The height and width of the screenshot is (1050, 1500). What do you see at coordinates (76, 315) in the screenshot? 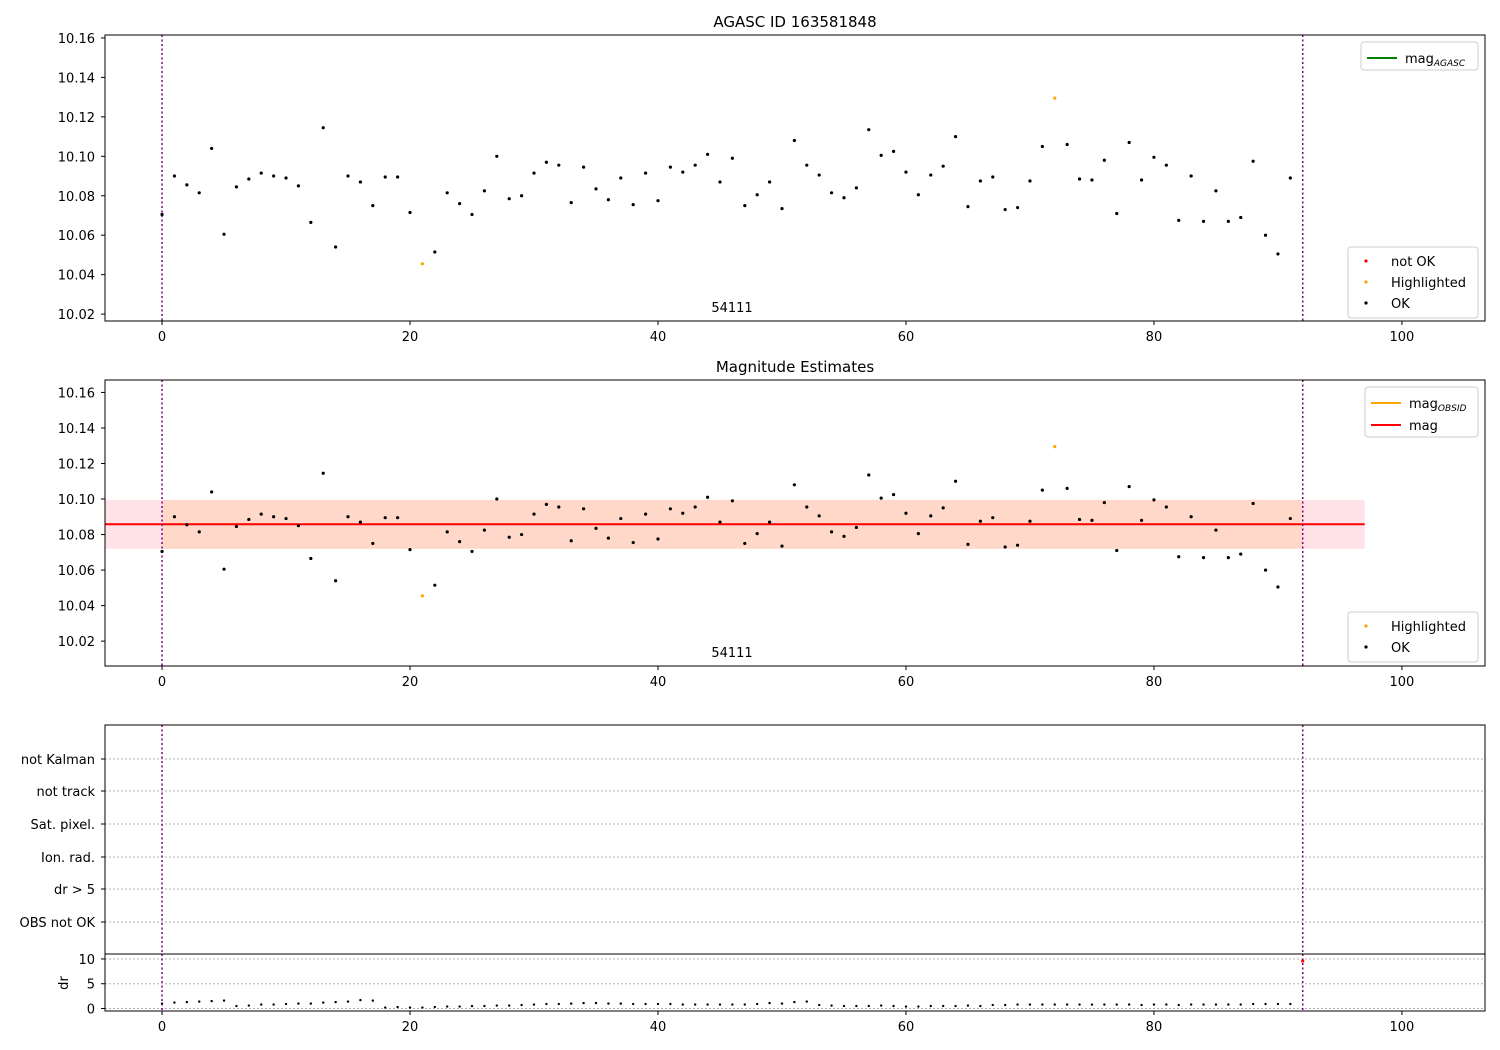
I see `y-tick-label: 10.02` at bounding box center [76, 315].